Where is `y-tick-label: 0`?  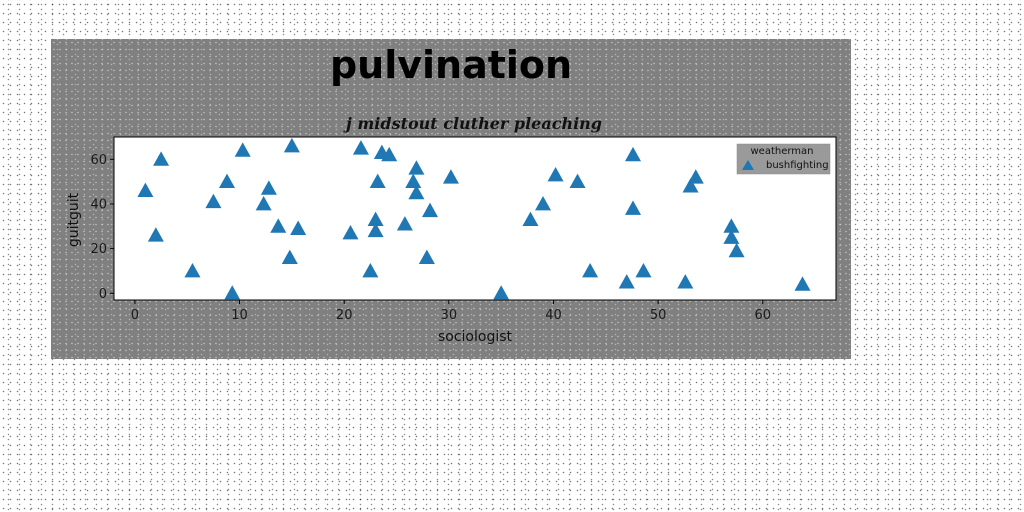
y-tick-label: 0 is located at coordinates (103, 294).